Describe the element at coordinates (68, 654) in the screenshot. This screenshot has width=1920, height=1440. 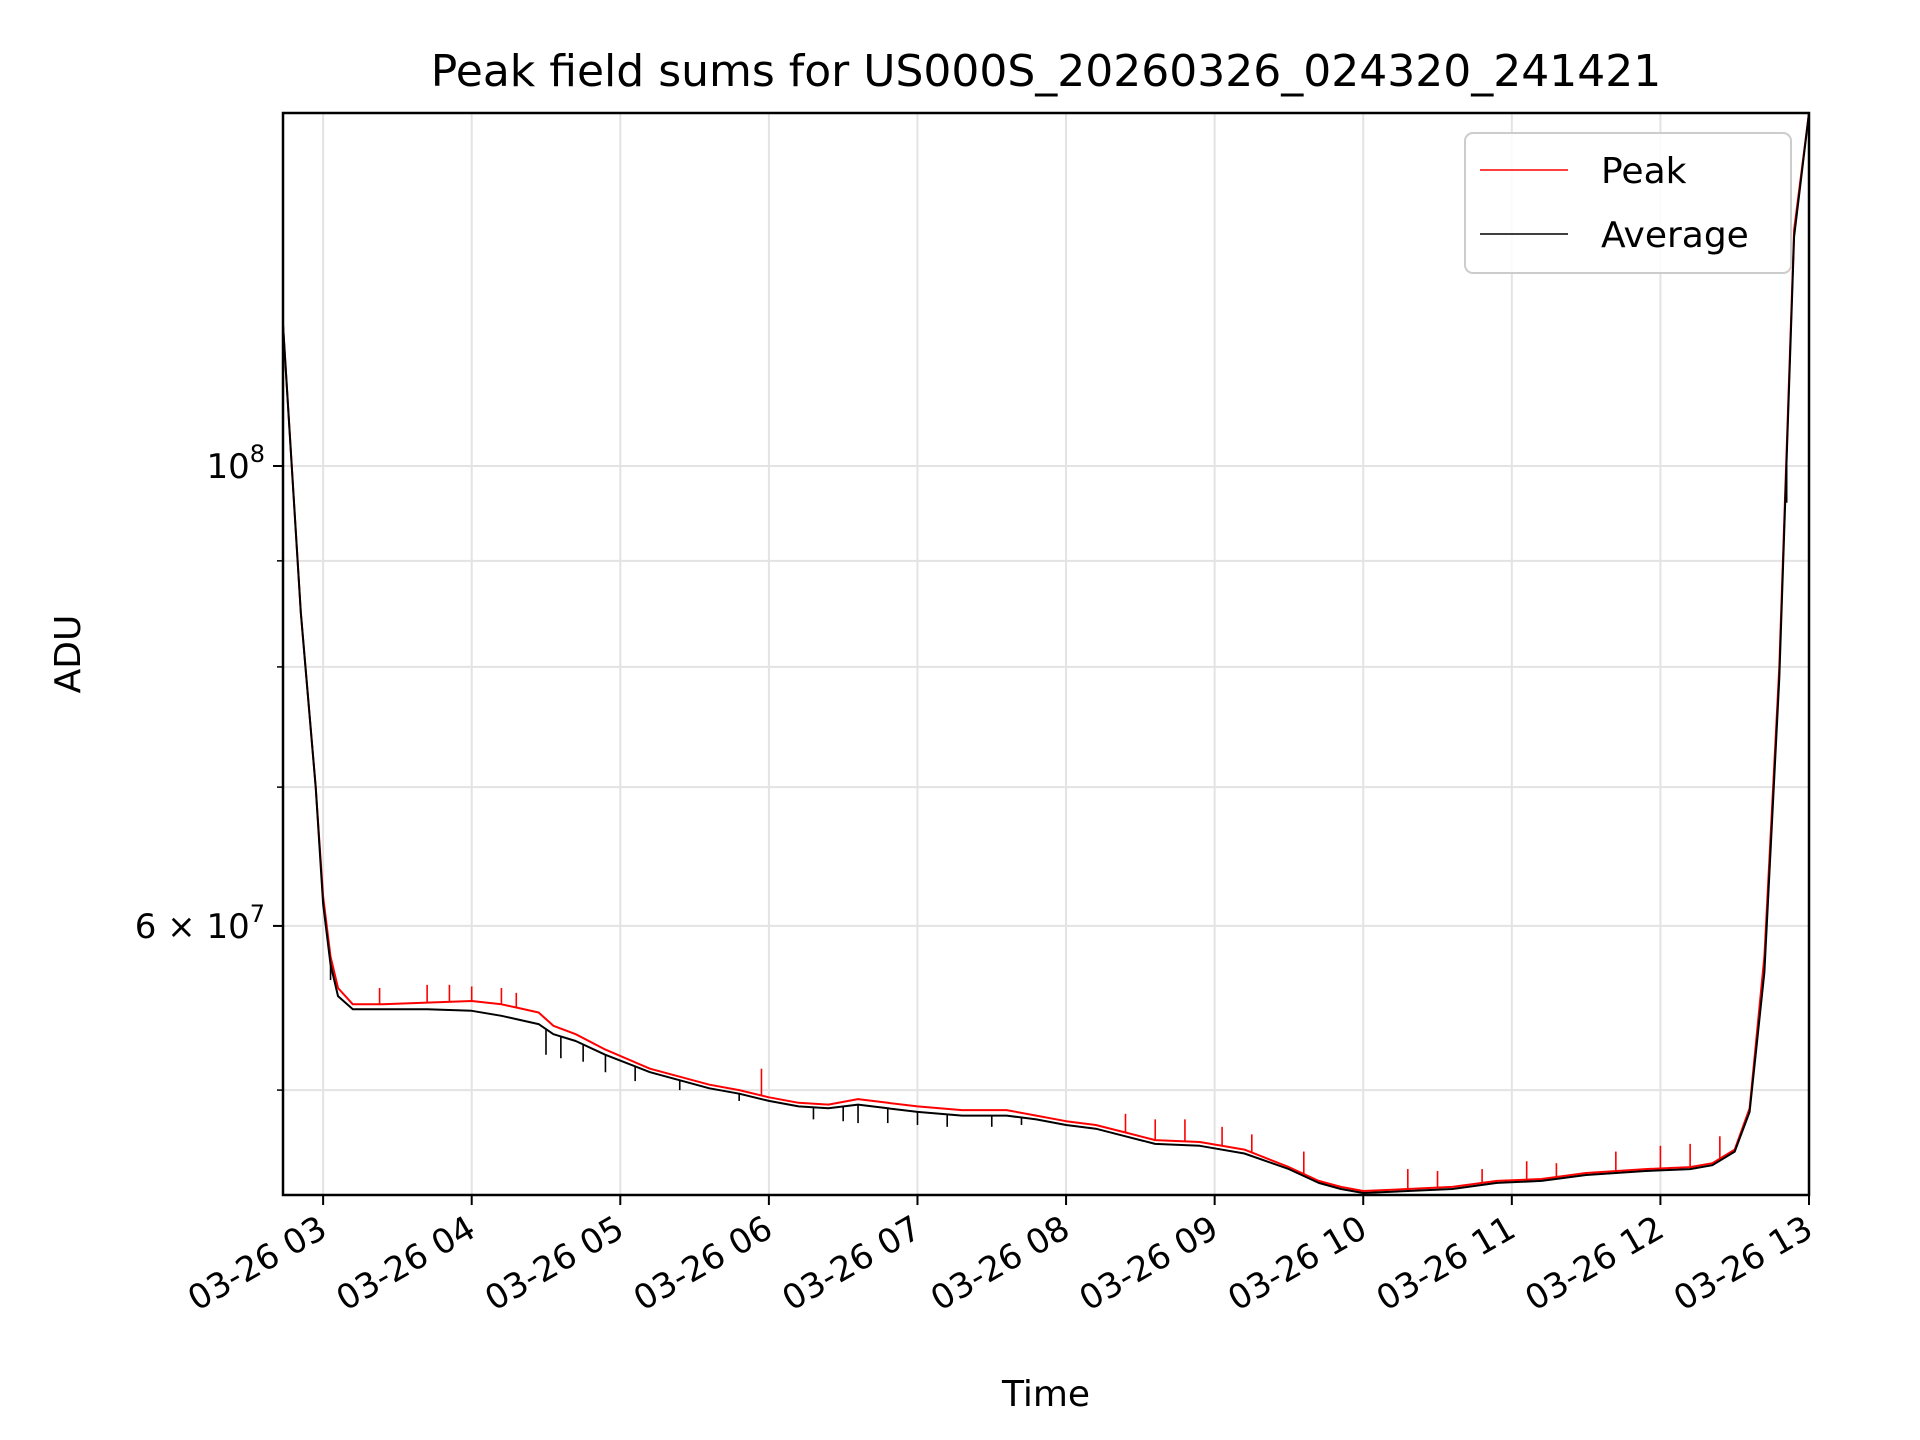
I see `y-axis-label: ADU` at that location.